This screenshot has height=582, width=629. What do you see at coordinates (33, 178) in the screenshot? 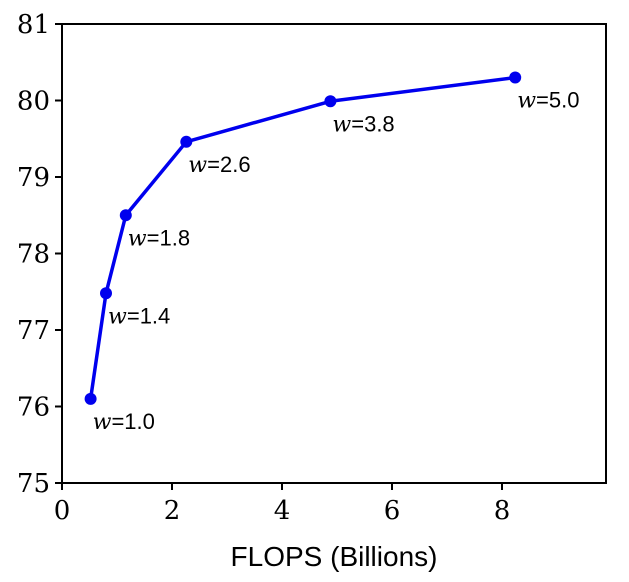
I see `y-tick-label: 79` at bounding box center [33, 178].